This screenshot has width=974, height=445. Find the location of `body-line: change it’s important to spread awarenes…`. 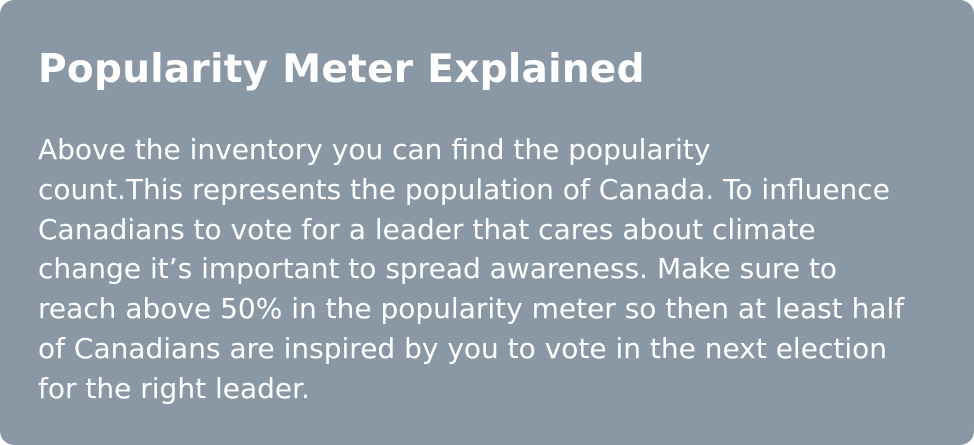

body-line: change it’s important to spread awarenes… is located at coordinates (438, 269).